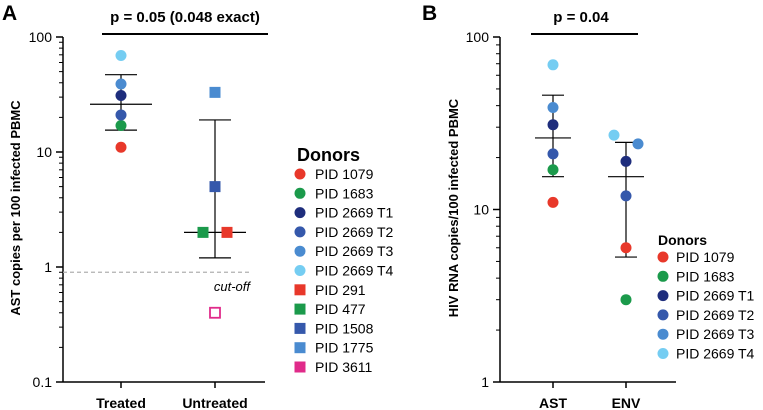  What do you see at coordinates (48, 267) in the screenshot?
I see `panel-a-y-tick-label: 1` at bounding box center [48, 267].